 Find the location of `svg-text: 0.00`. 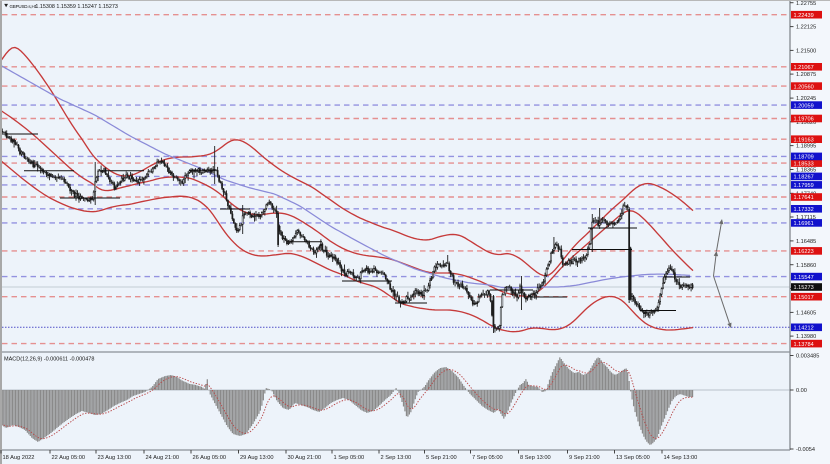

svg-text: 0.00 is located at coordinates (801, 391).